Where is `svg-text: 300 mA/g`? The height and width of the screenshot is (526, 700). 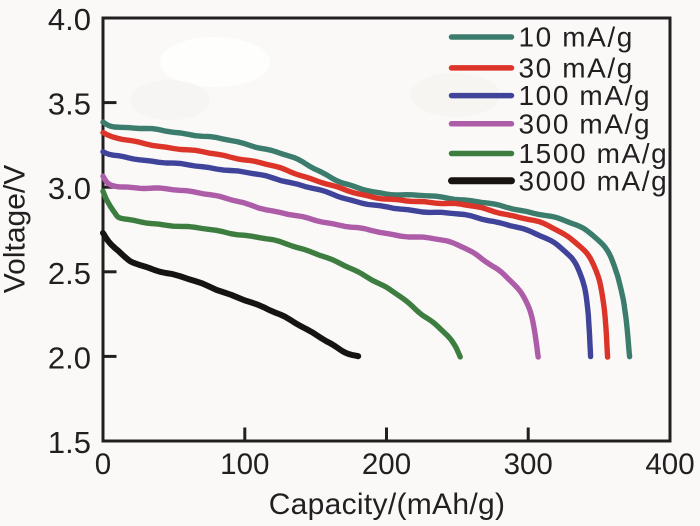
svg-text: 300 mA/g is located at coordinates (585, 123).